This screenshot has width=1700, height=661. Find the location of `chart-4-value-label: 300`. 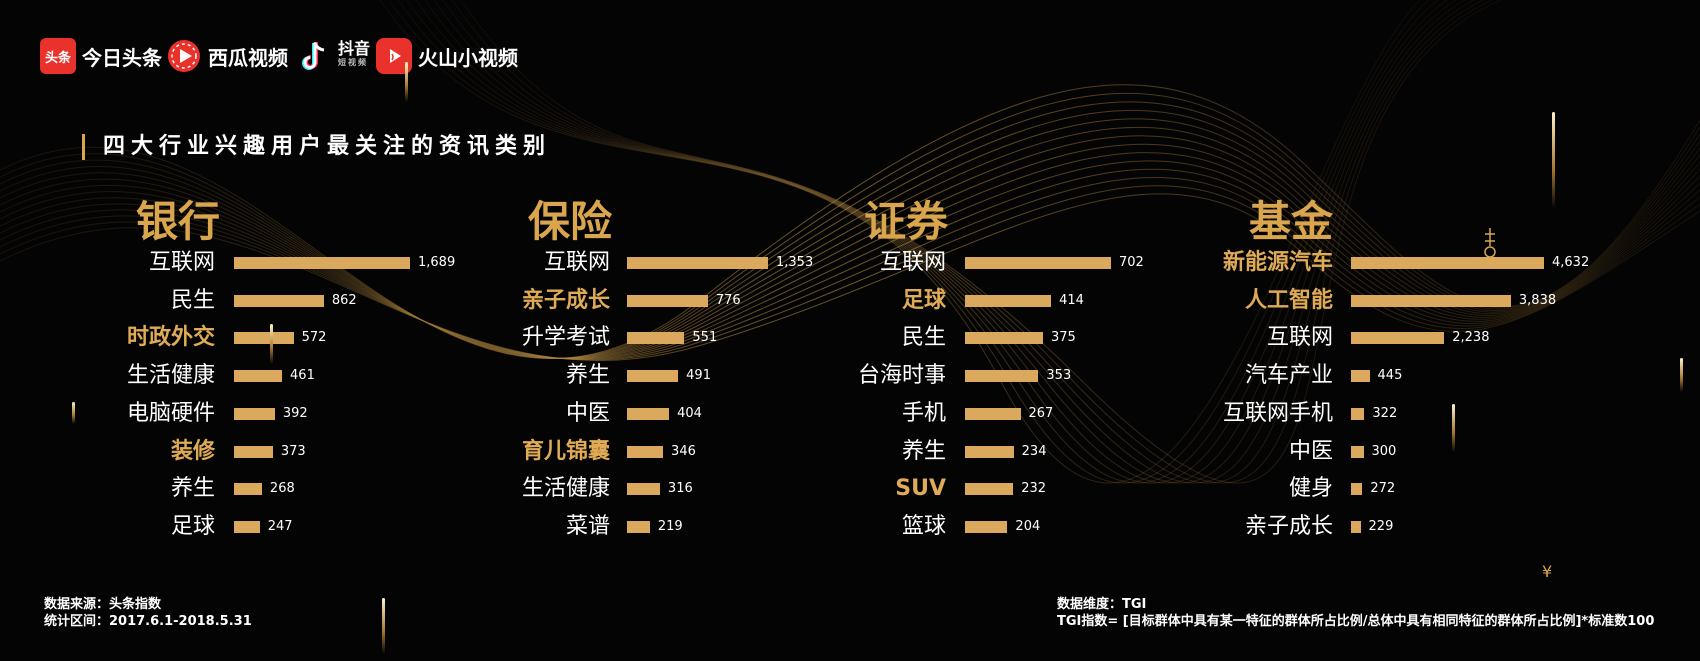

chart-4-value-label: 300 is located at coordinates (1384, 451).